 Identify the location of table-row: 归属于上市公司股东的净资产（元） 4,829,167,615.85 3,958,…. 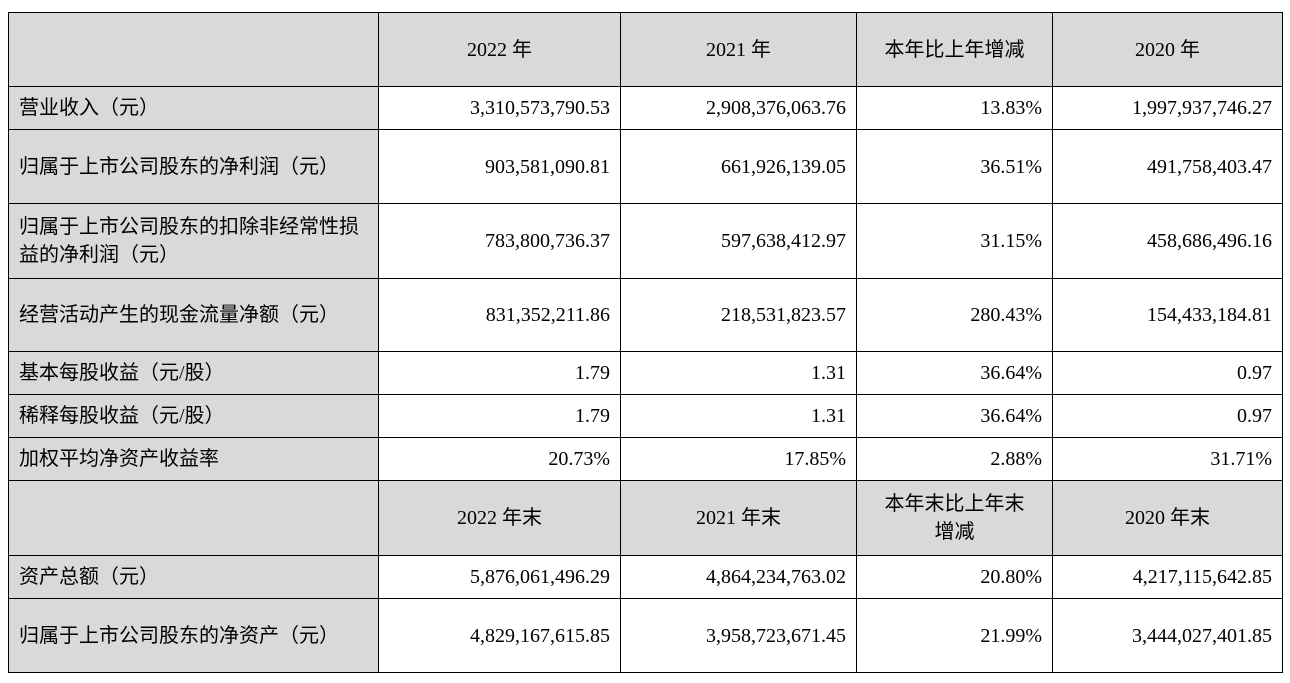
(645, 635).